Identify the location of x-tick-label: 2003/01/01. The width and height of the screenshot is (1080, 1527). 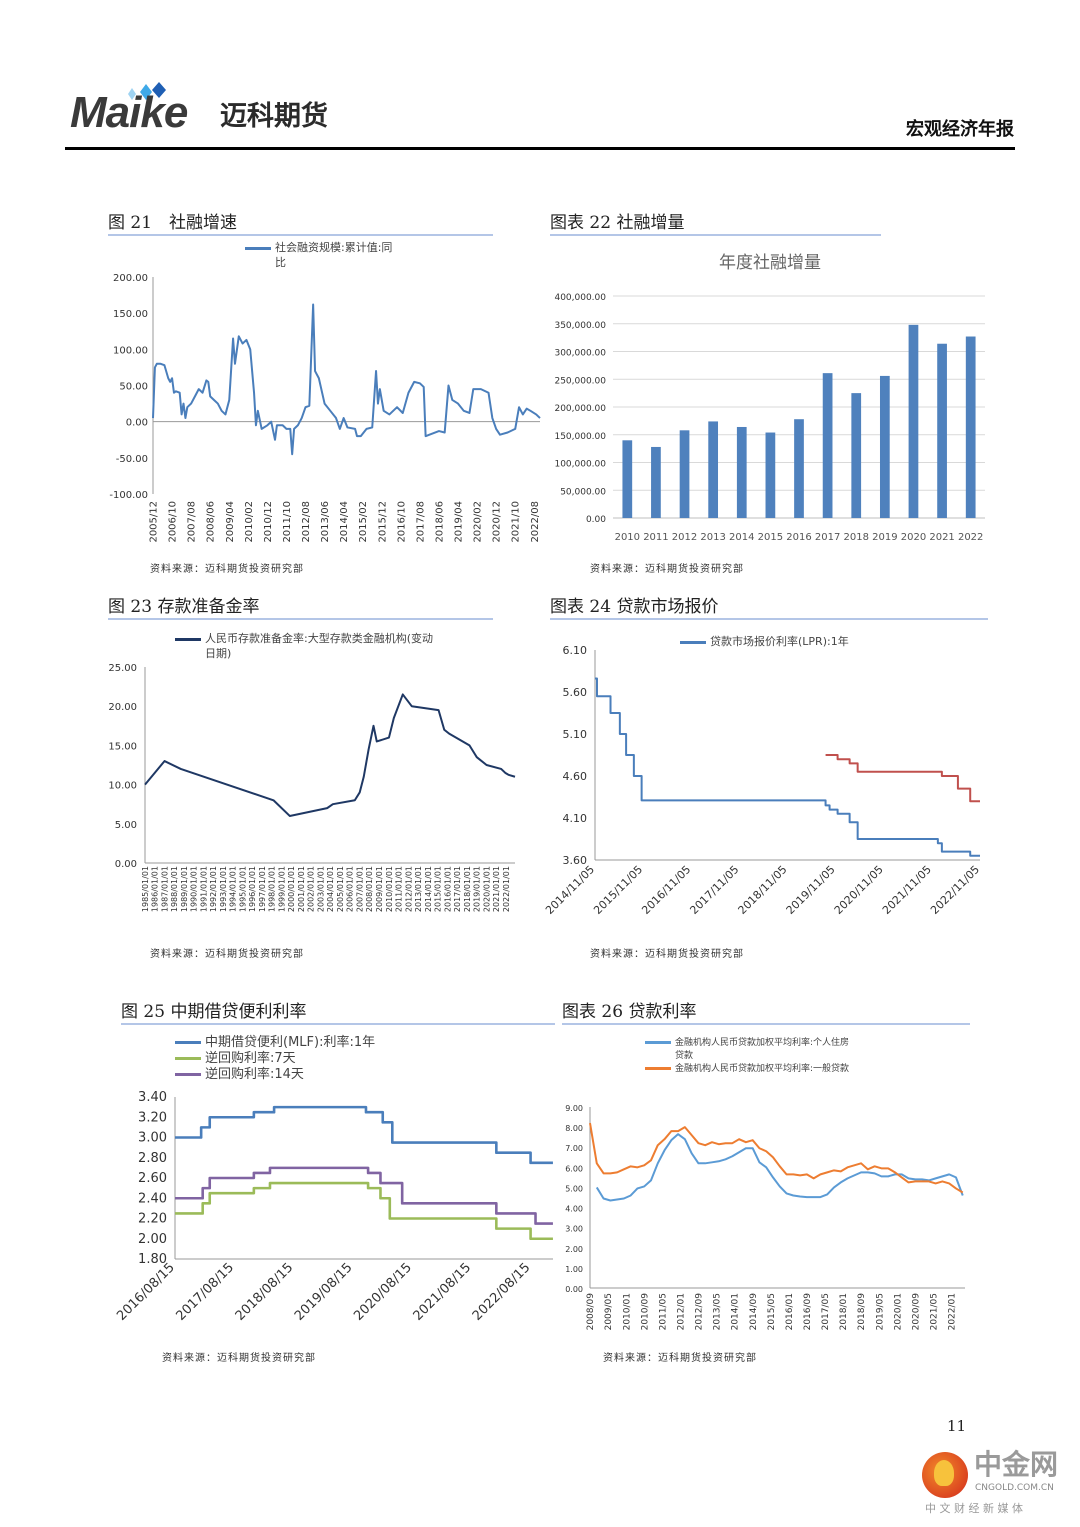
(320, 889).